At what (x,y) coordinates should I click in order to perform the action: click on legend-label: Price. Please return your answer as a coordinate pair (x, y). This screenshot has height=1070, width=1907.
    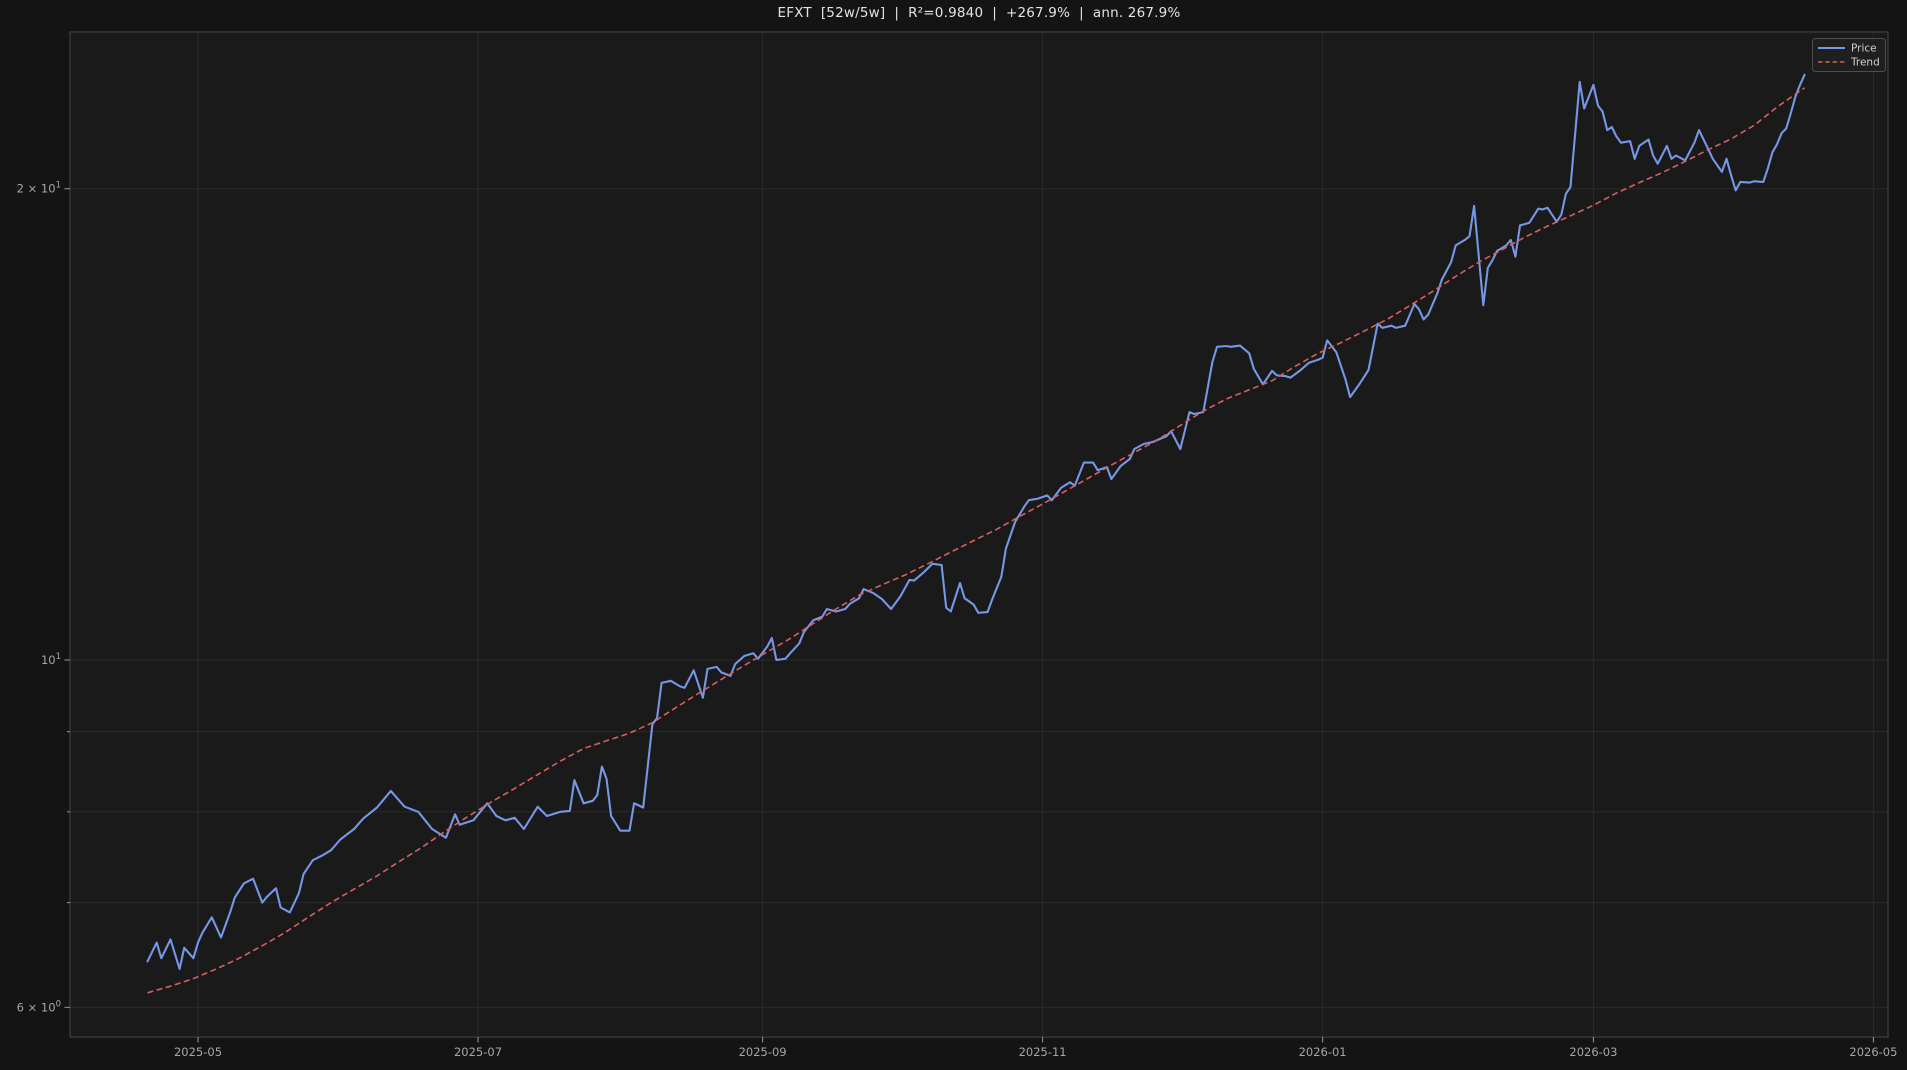
    Looking at the image, I should click on (1864, 49).